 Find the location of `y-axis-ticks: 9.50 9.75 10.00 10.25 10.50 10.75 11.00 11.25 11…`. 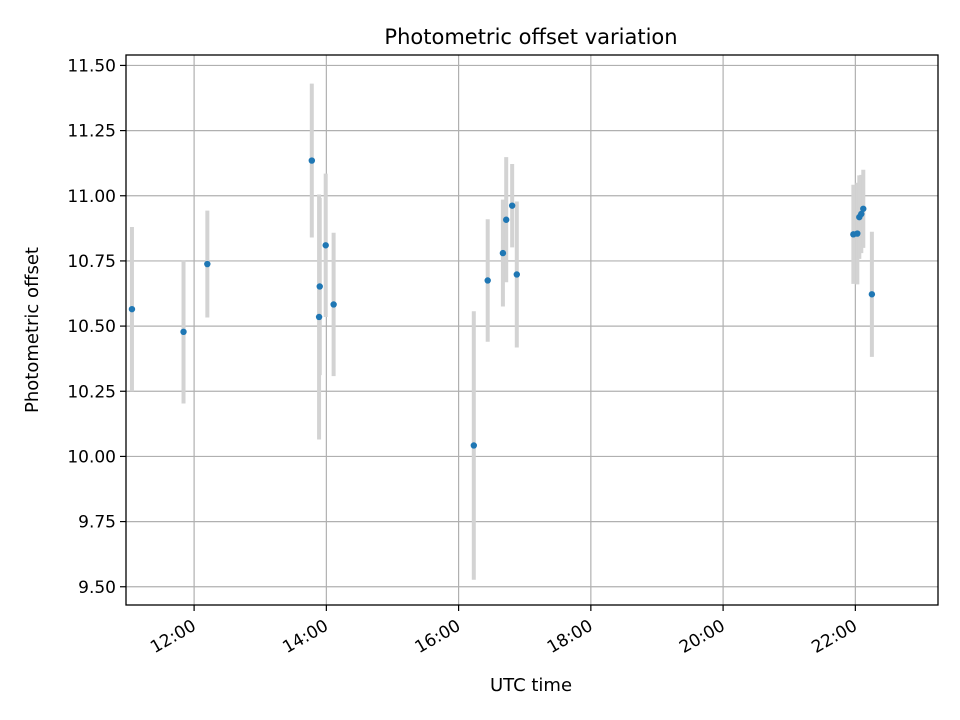

y-axis-ticks: 9.50 9.75 10.00 10.25 10.50 10.75 11.00 11.25 11… is located at coordinates (96, 327).